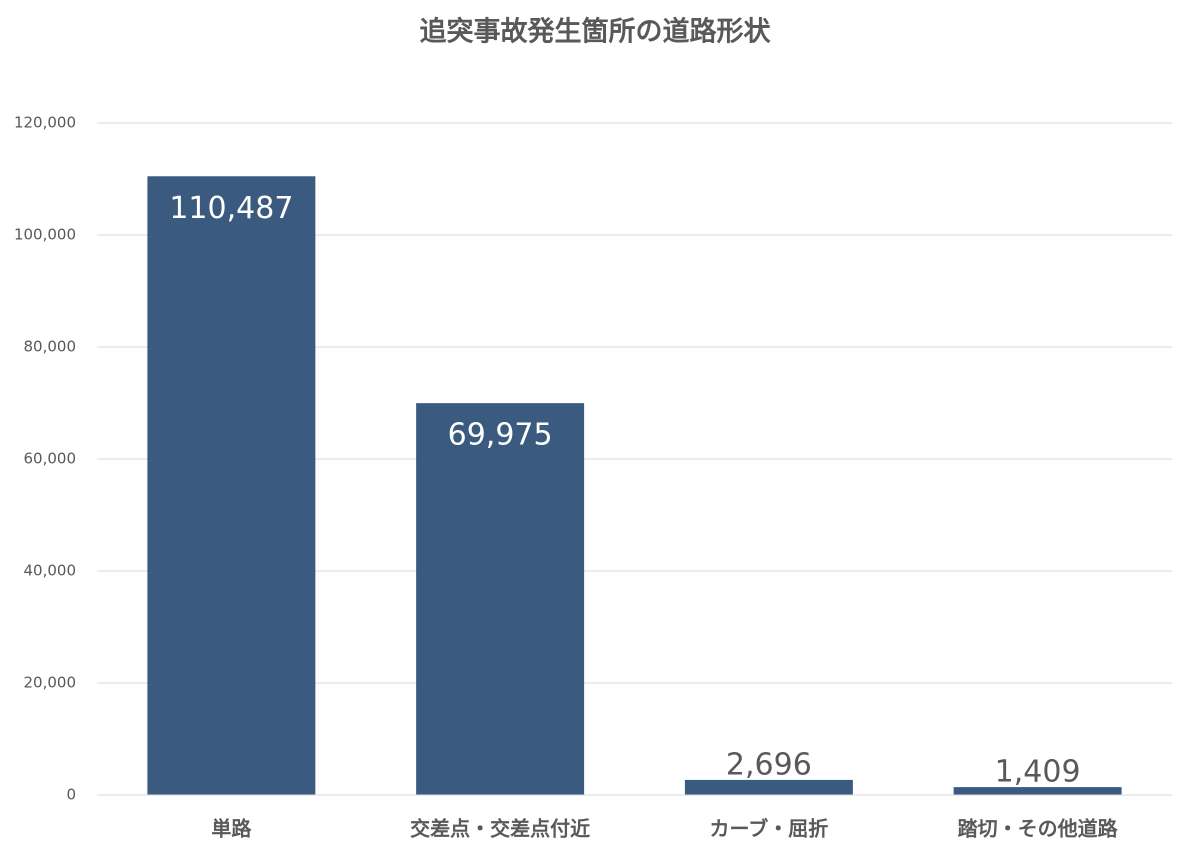 This screenshot has height=860, width=1190. I want to click on data-label: 2,696, so click(769, 764).